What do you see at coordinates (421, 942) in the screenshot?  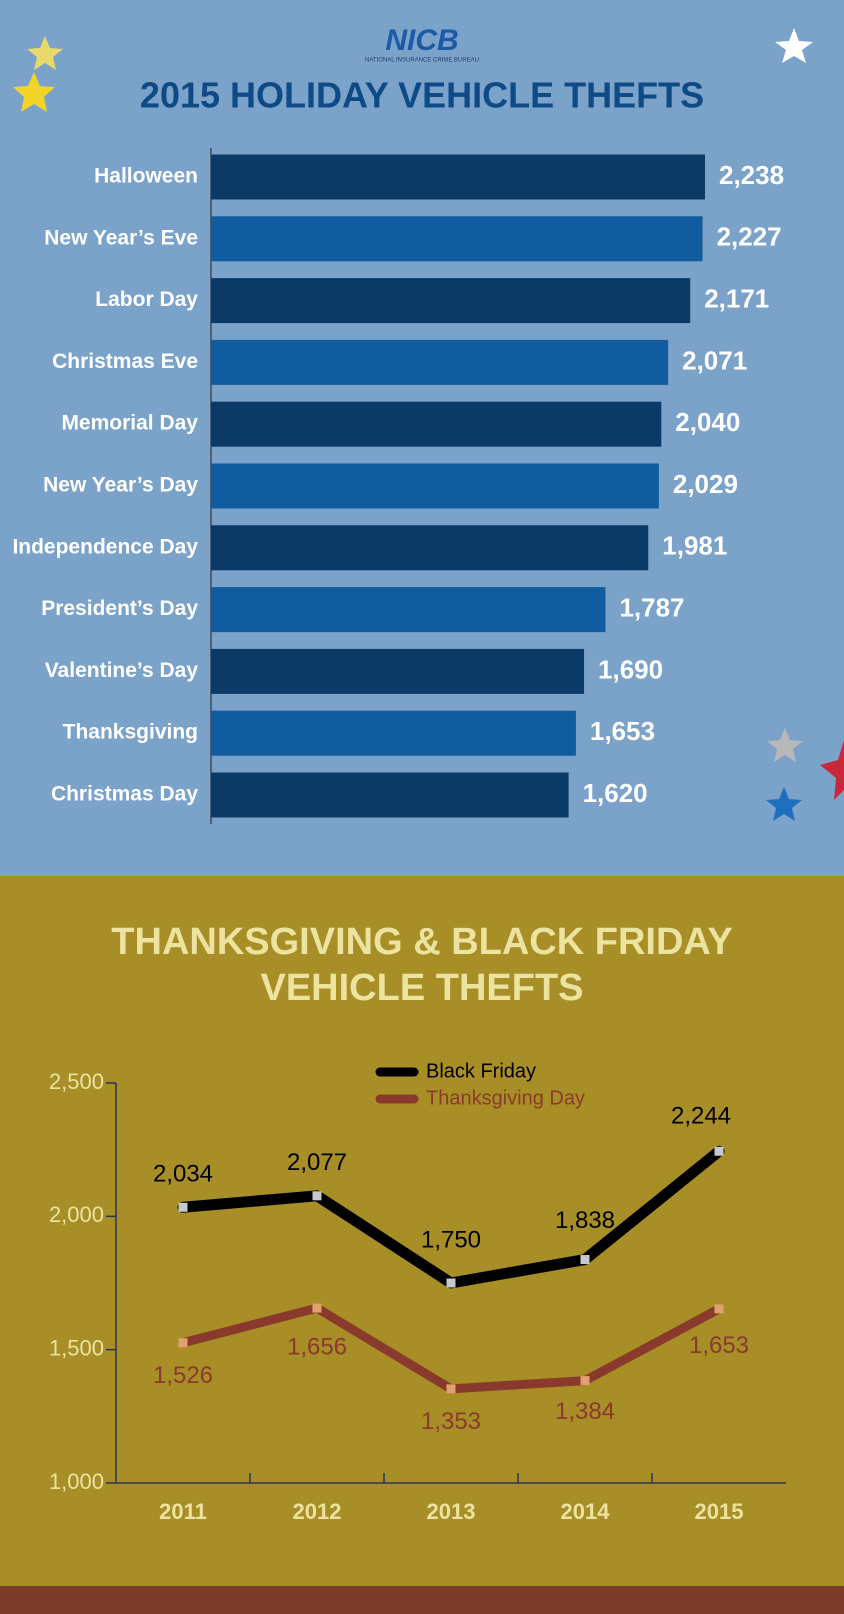 I see `chart-title: THANKSGIVING & BLACK FRIDAY` at bounding box center [421, 942].